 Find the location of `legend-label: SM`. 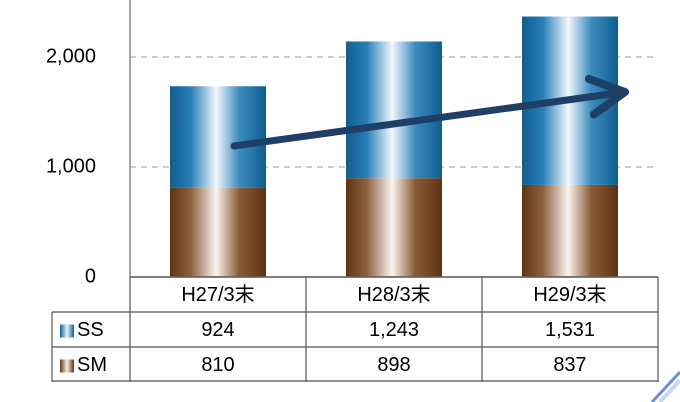

legend-label: SM is located at coordinates (92, 365).